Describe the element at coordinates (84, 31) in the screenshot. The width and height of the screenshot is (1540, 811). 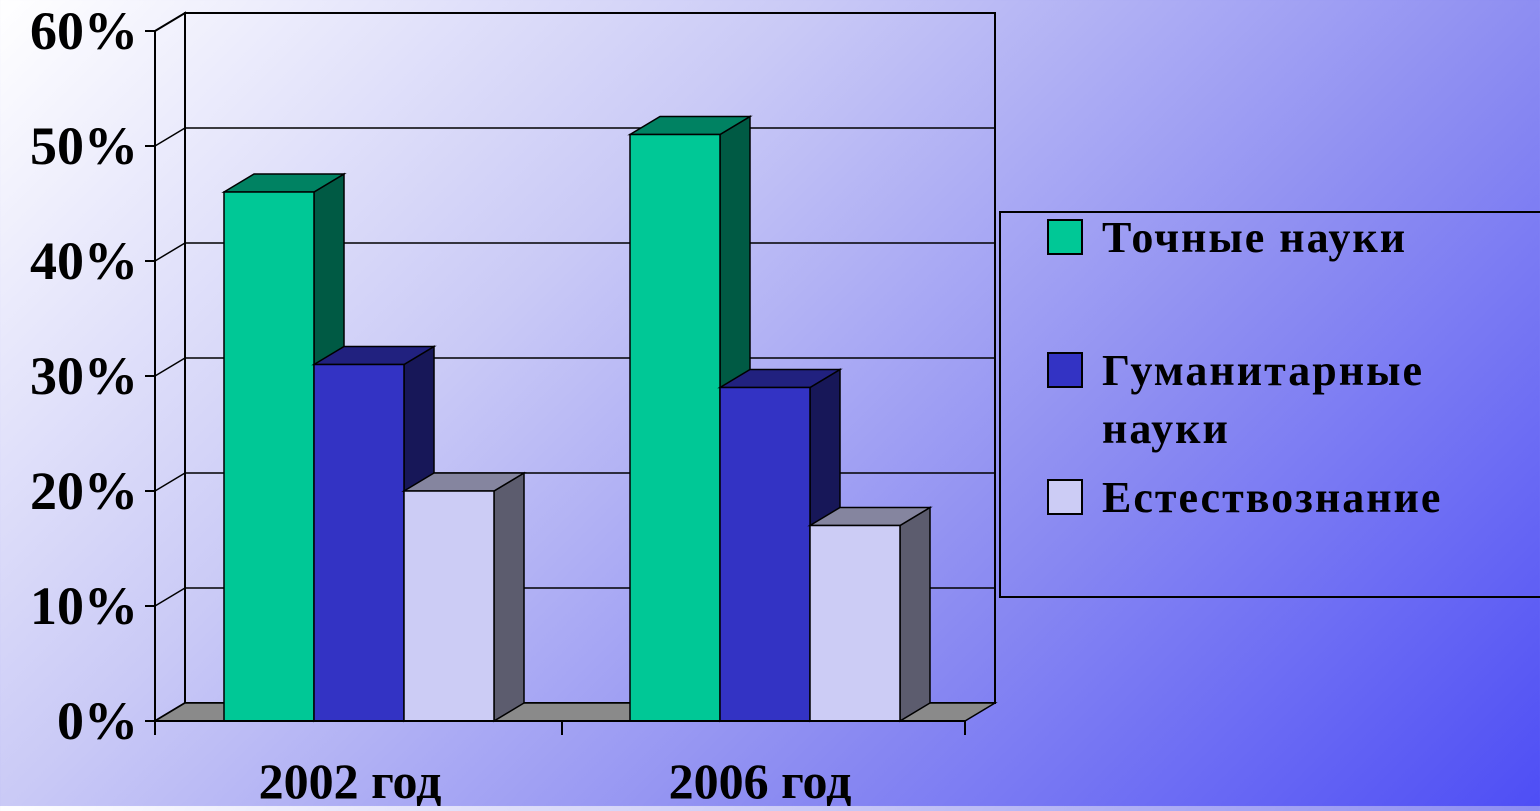
I see `y-tick-label: 60%` at that location.